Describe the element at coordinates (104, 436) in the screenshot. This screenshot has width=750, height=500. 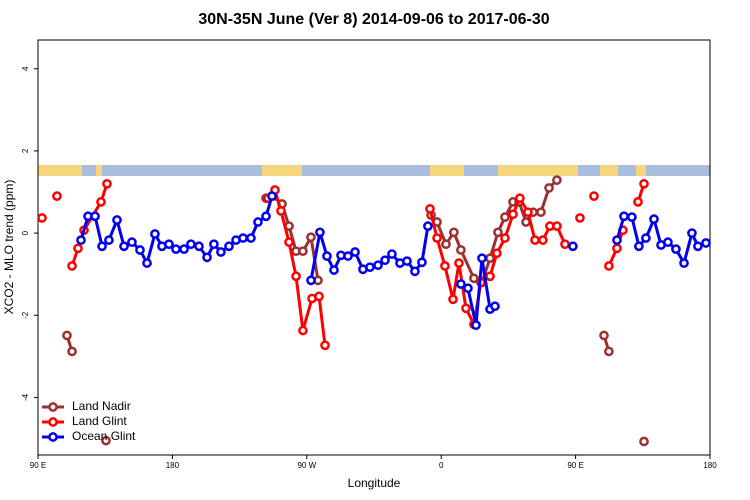
I see `legend-label: Ocean Glint` at that location.